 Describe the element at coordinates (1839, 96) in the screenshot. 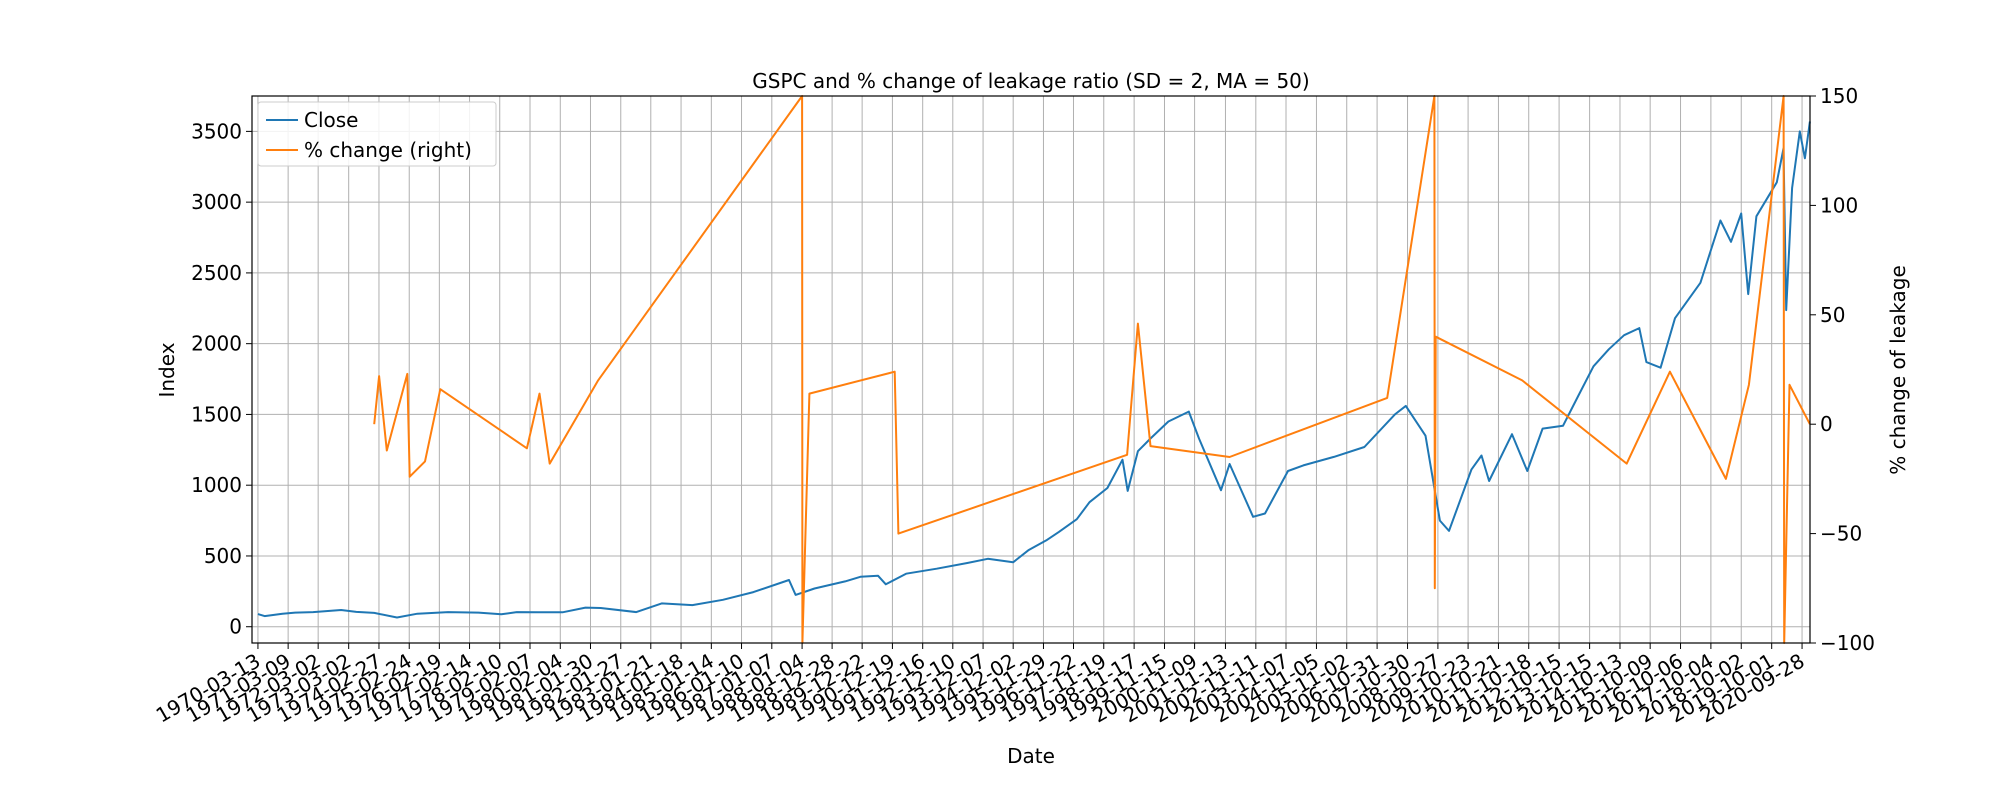

I see `y-tick-label-right: 150` at that location.